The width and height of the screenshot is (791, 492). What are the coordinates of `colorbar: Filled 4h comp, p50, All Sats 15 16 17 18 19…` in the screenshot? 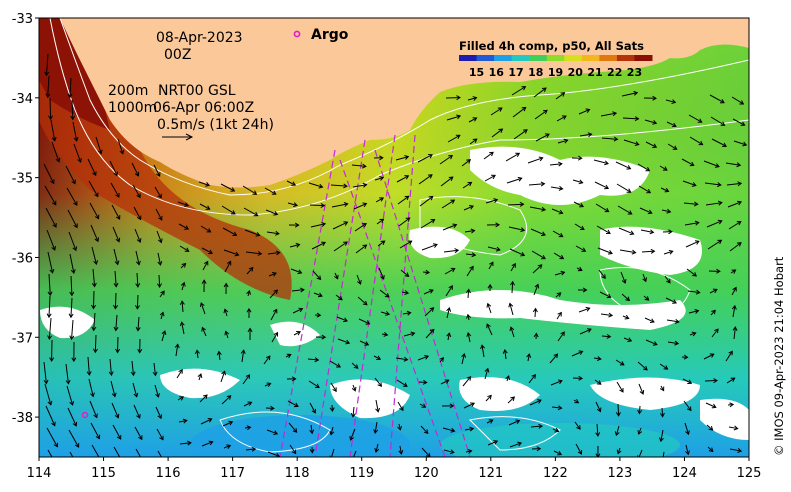 It's located at (556, 59).